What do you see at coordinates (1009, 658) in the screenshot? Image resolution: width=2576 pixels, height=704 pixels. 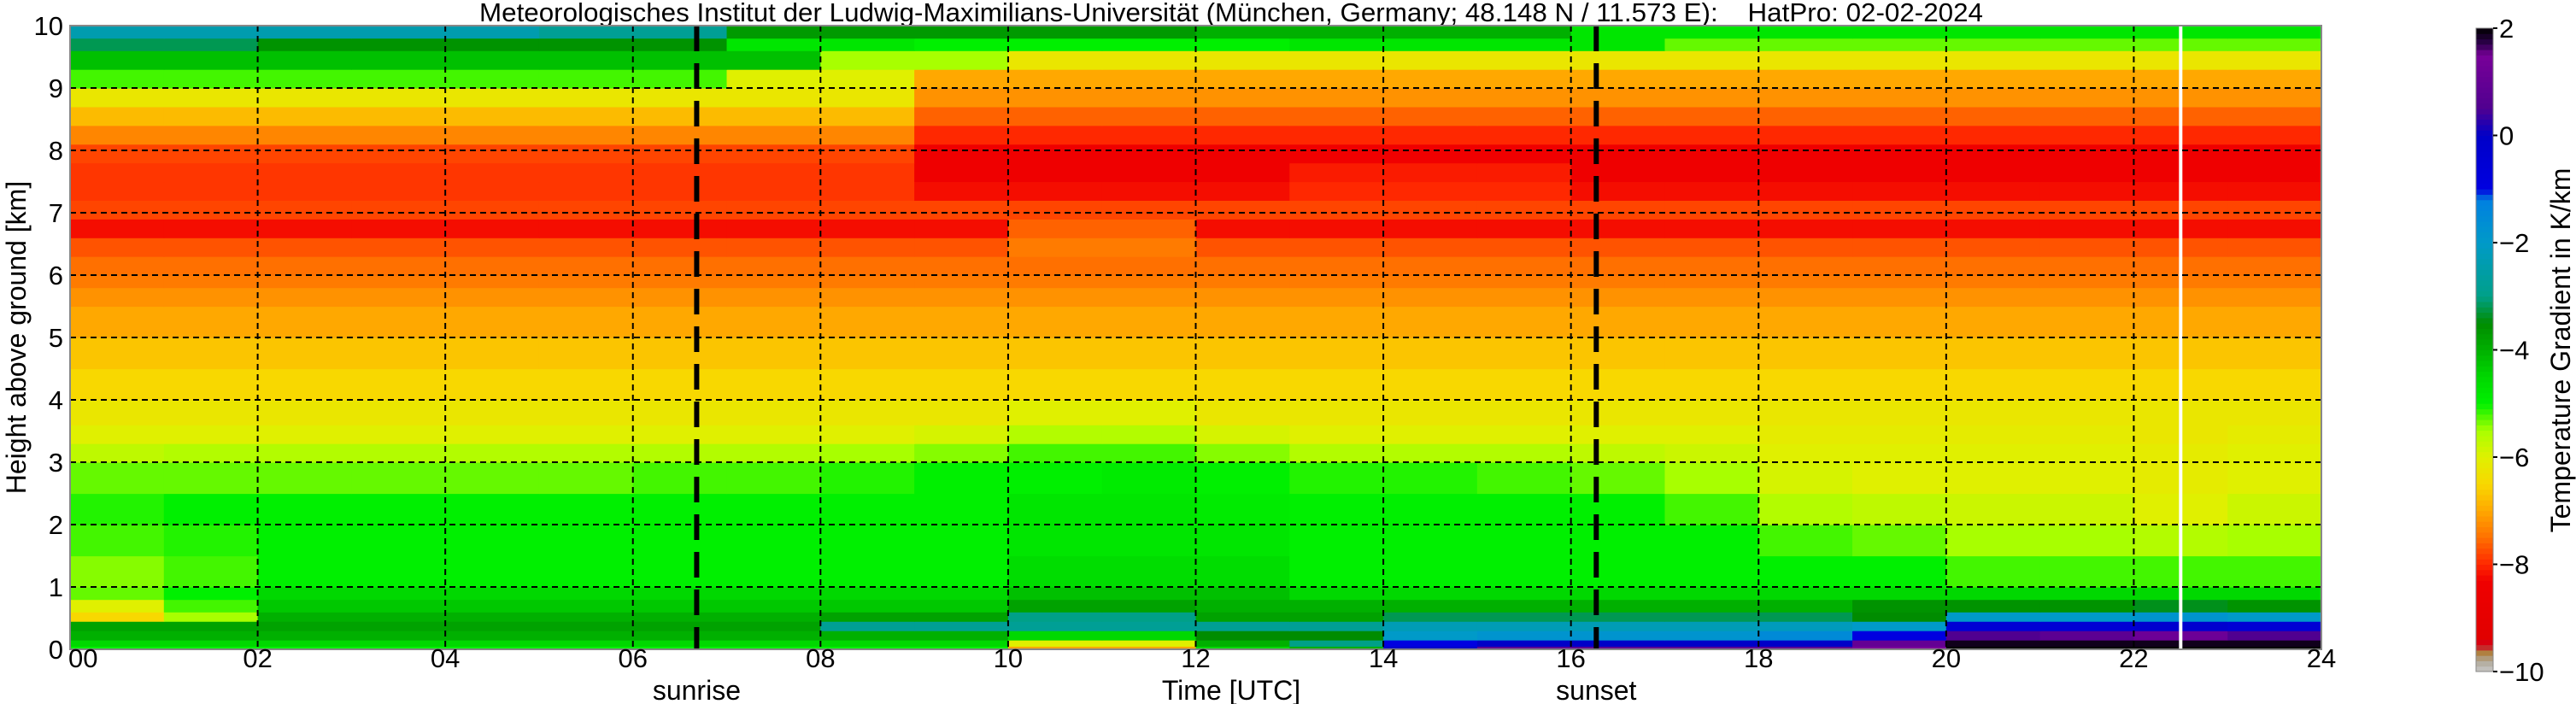 I see `x-tick-label: 10` at bounding box center [1009, 658].